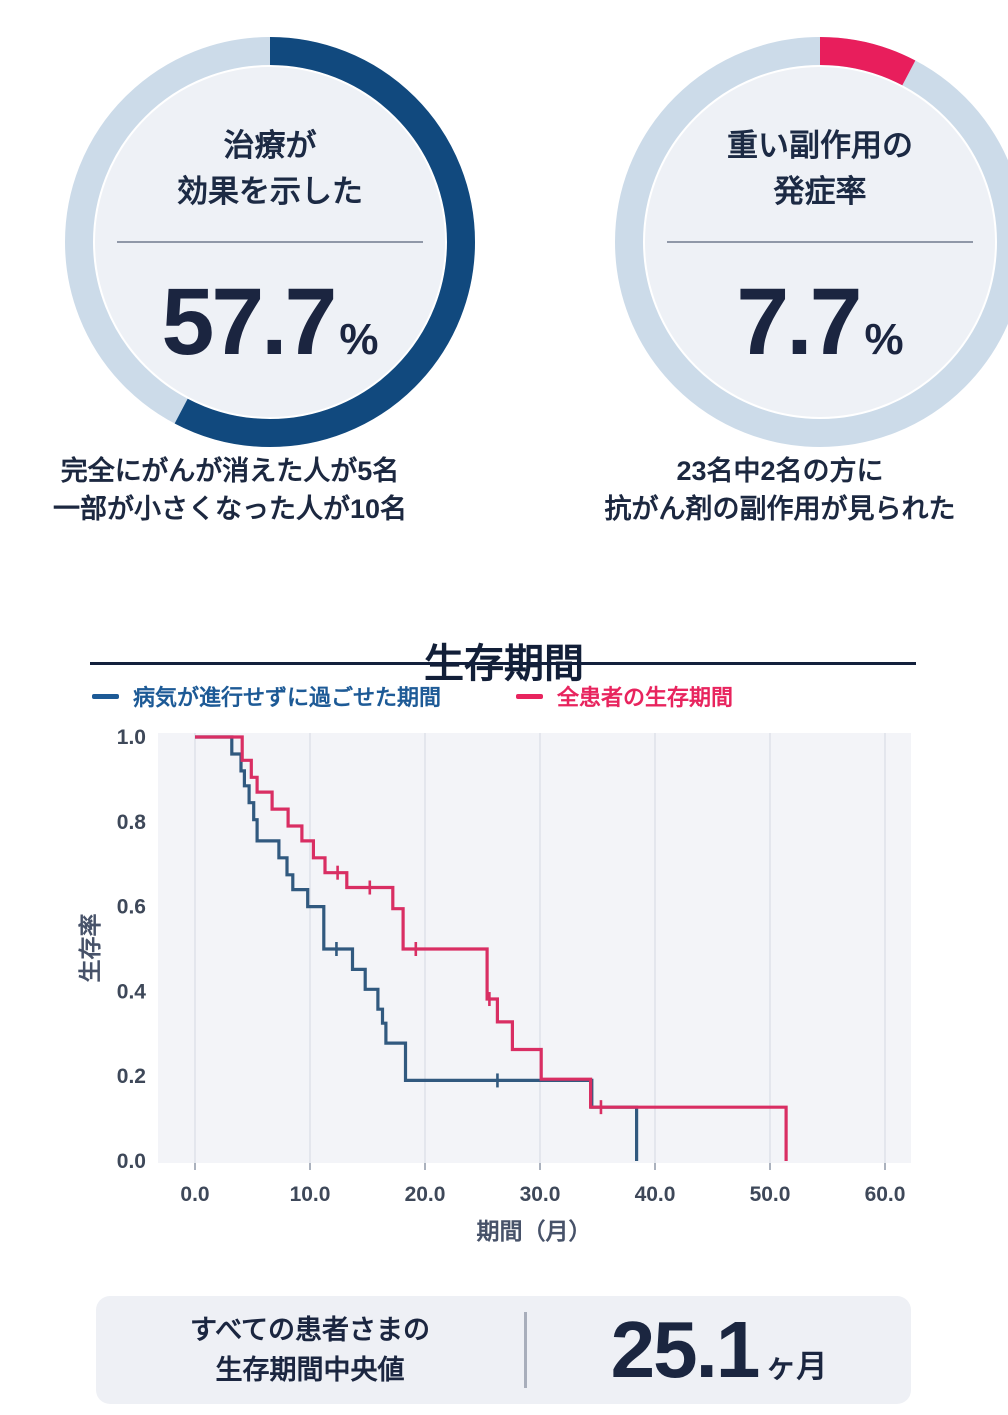 Image resolution: width=1008 pixels, height=1415 pixels. What do you see at coordinates (90, 948) in the screenshot?
I see `y-axis-title: 生存率` at bounding box center [90, 948].